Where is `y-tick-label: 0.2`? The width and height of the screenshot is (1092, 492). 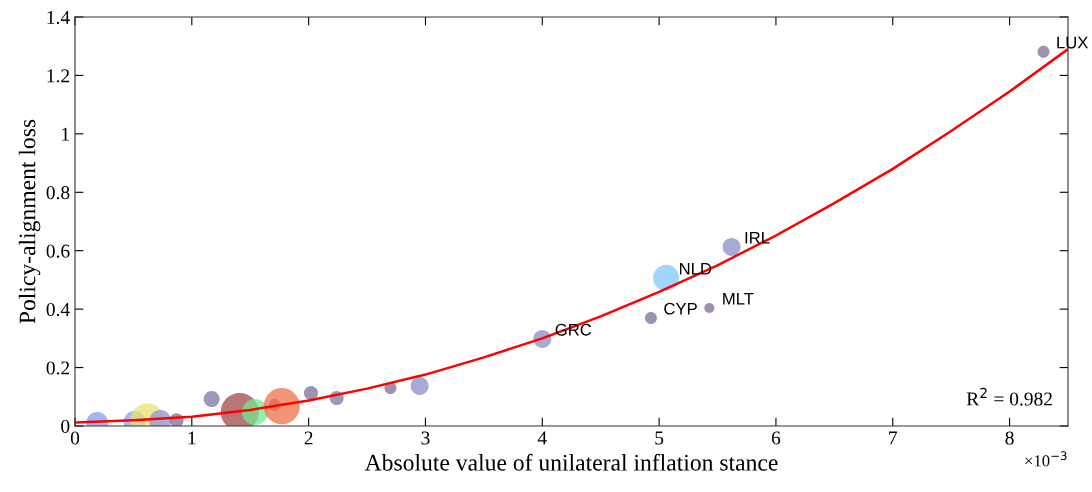
y-tick-label: 0.2 is located at coordinates (58, 368).